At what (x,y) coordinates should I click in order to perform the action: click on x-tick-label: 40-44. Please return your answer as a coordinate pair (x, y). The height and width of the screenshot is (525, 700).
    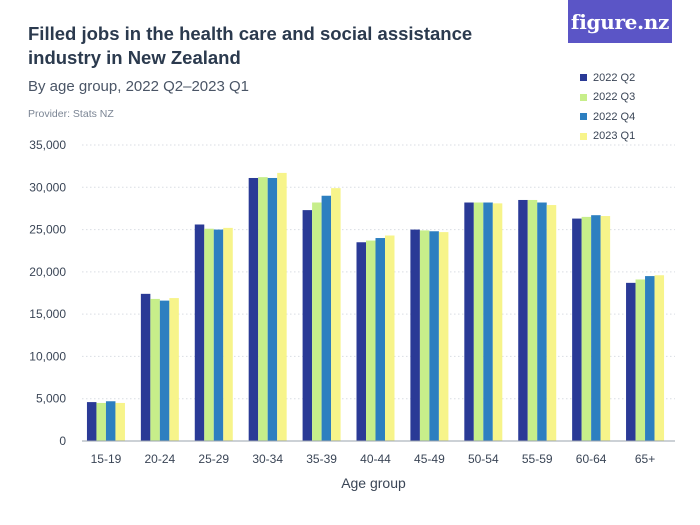
    Looking at the image, I should click on (375, 459).